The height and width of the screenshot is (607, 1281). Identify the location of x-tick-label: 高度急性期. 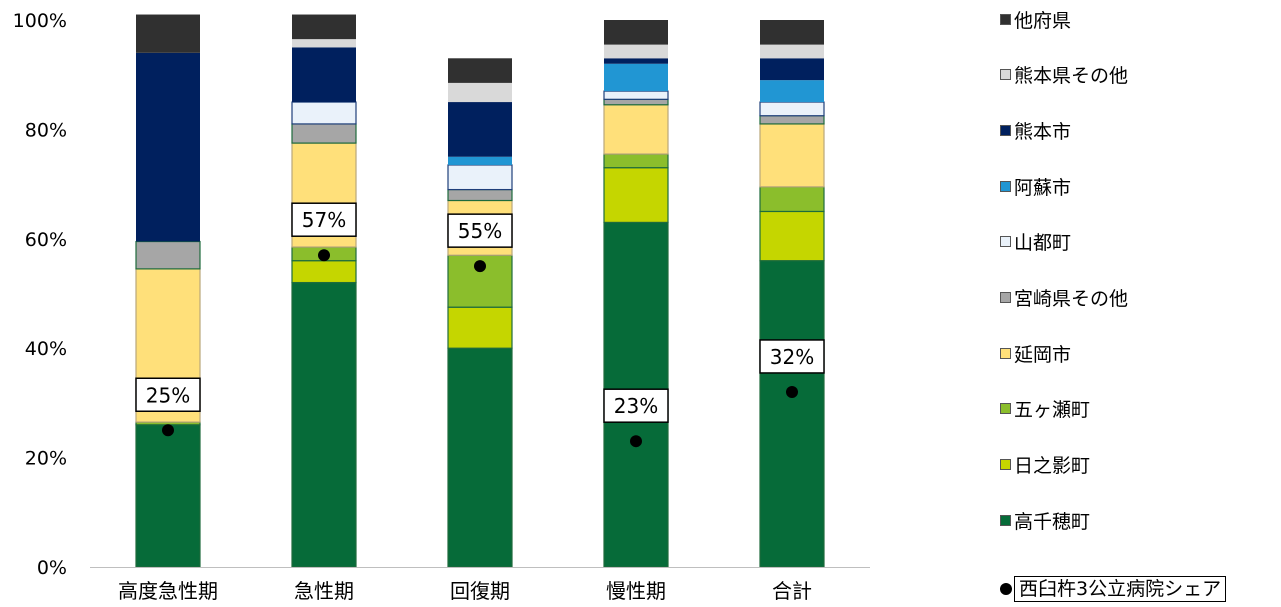
(168, 591).